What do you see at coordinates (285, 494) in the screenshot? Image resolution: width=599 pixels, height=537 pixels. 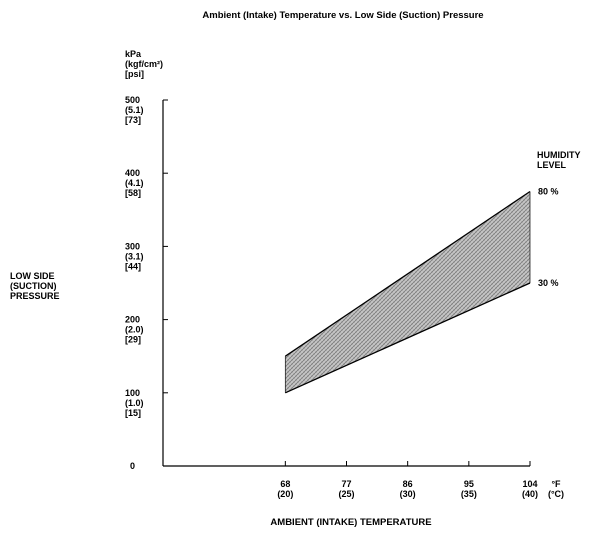 I see `x-tick-label-celsius: (20)` at bounding box center [285, 494].